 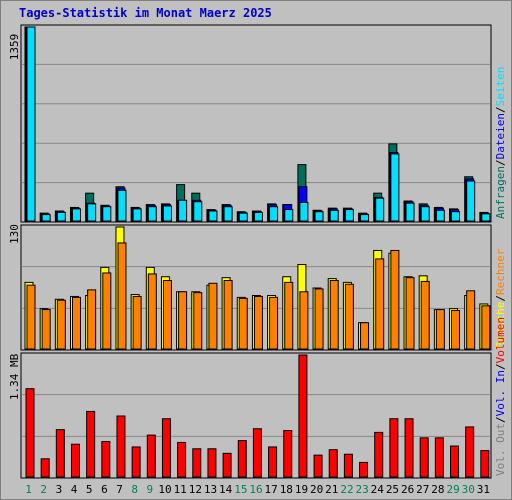 What do you see at coordinates (378, 489) in the screenshot?
I see `x-label-day-24: 24` at bounding box center [378, 489].